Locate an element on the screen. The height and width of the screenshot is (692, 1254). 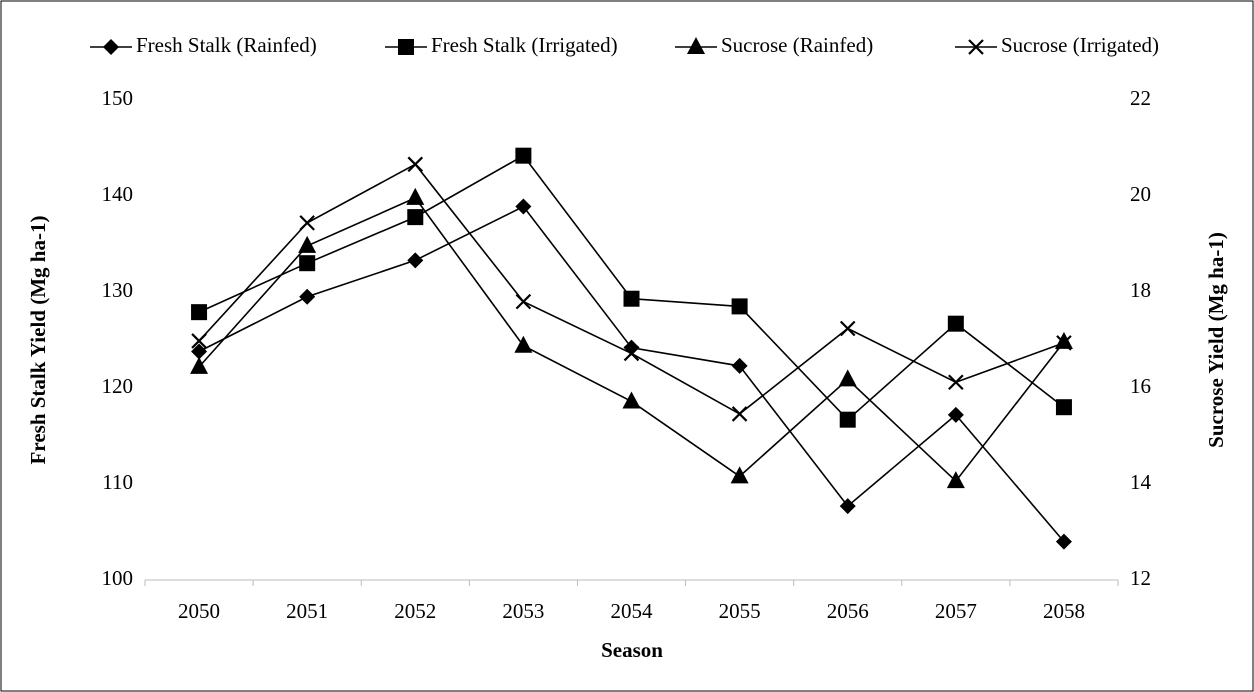
x-tick-label: 2053 is located at coordinates (523, 611).